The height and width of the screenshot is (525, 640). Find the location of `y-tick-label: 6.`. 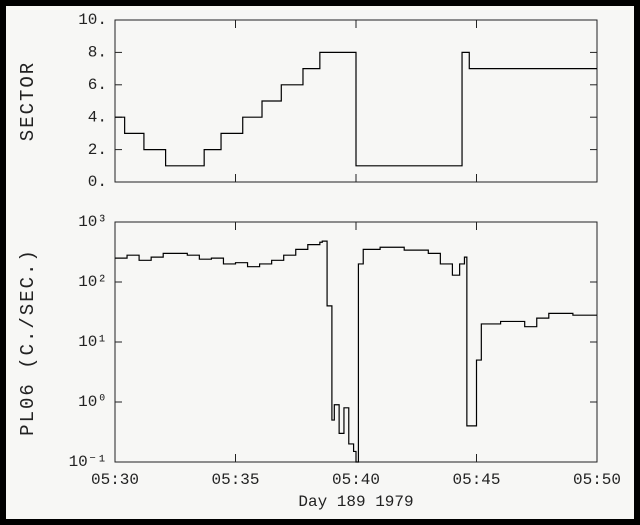

y-tick-label: 6. is located at coordinates (97, 85).